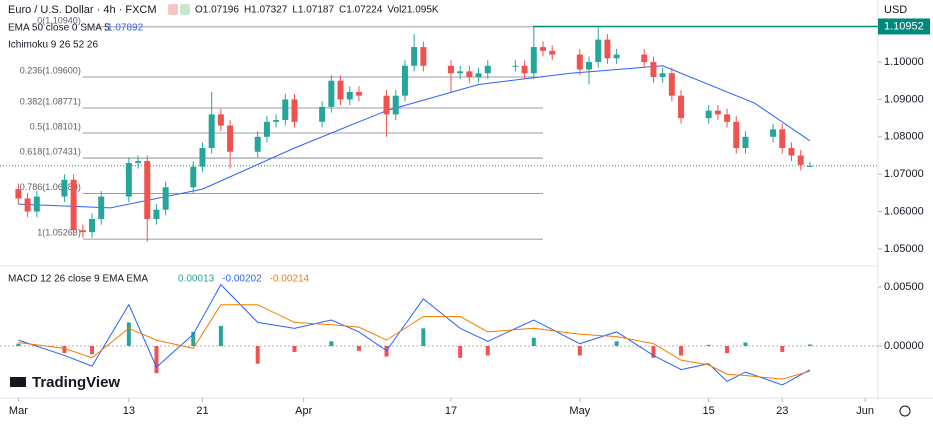 This screenshot has height=435, width=933. Describe the element at coordinates (865, 411) in the screenshot. I see `x-tick-label: Jun` at that location.